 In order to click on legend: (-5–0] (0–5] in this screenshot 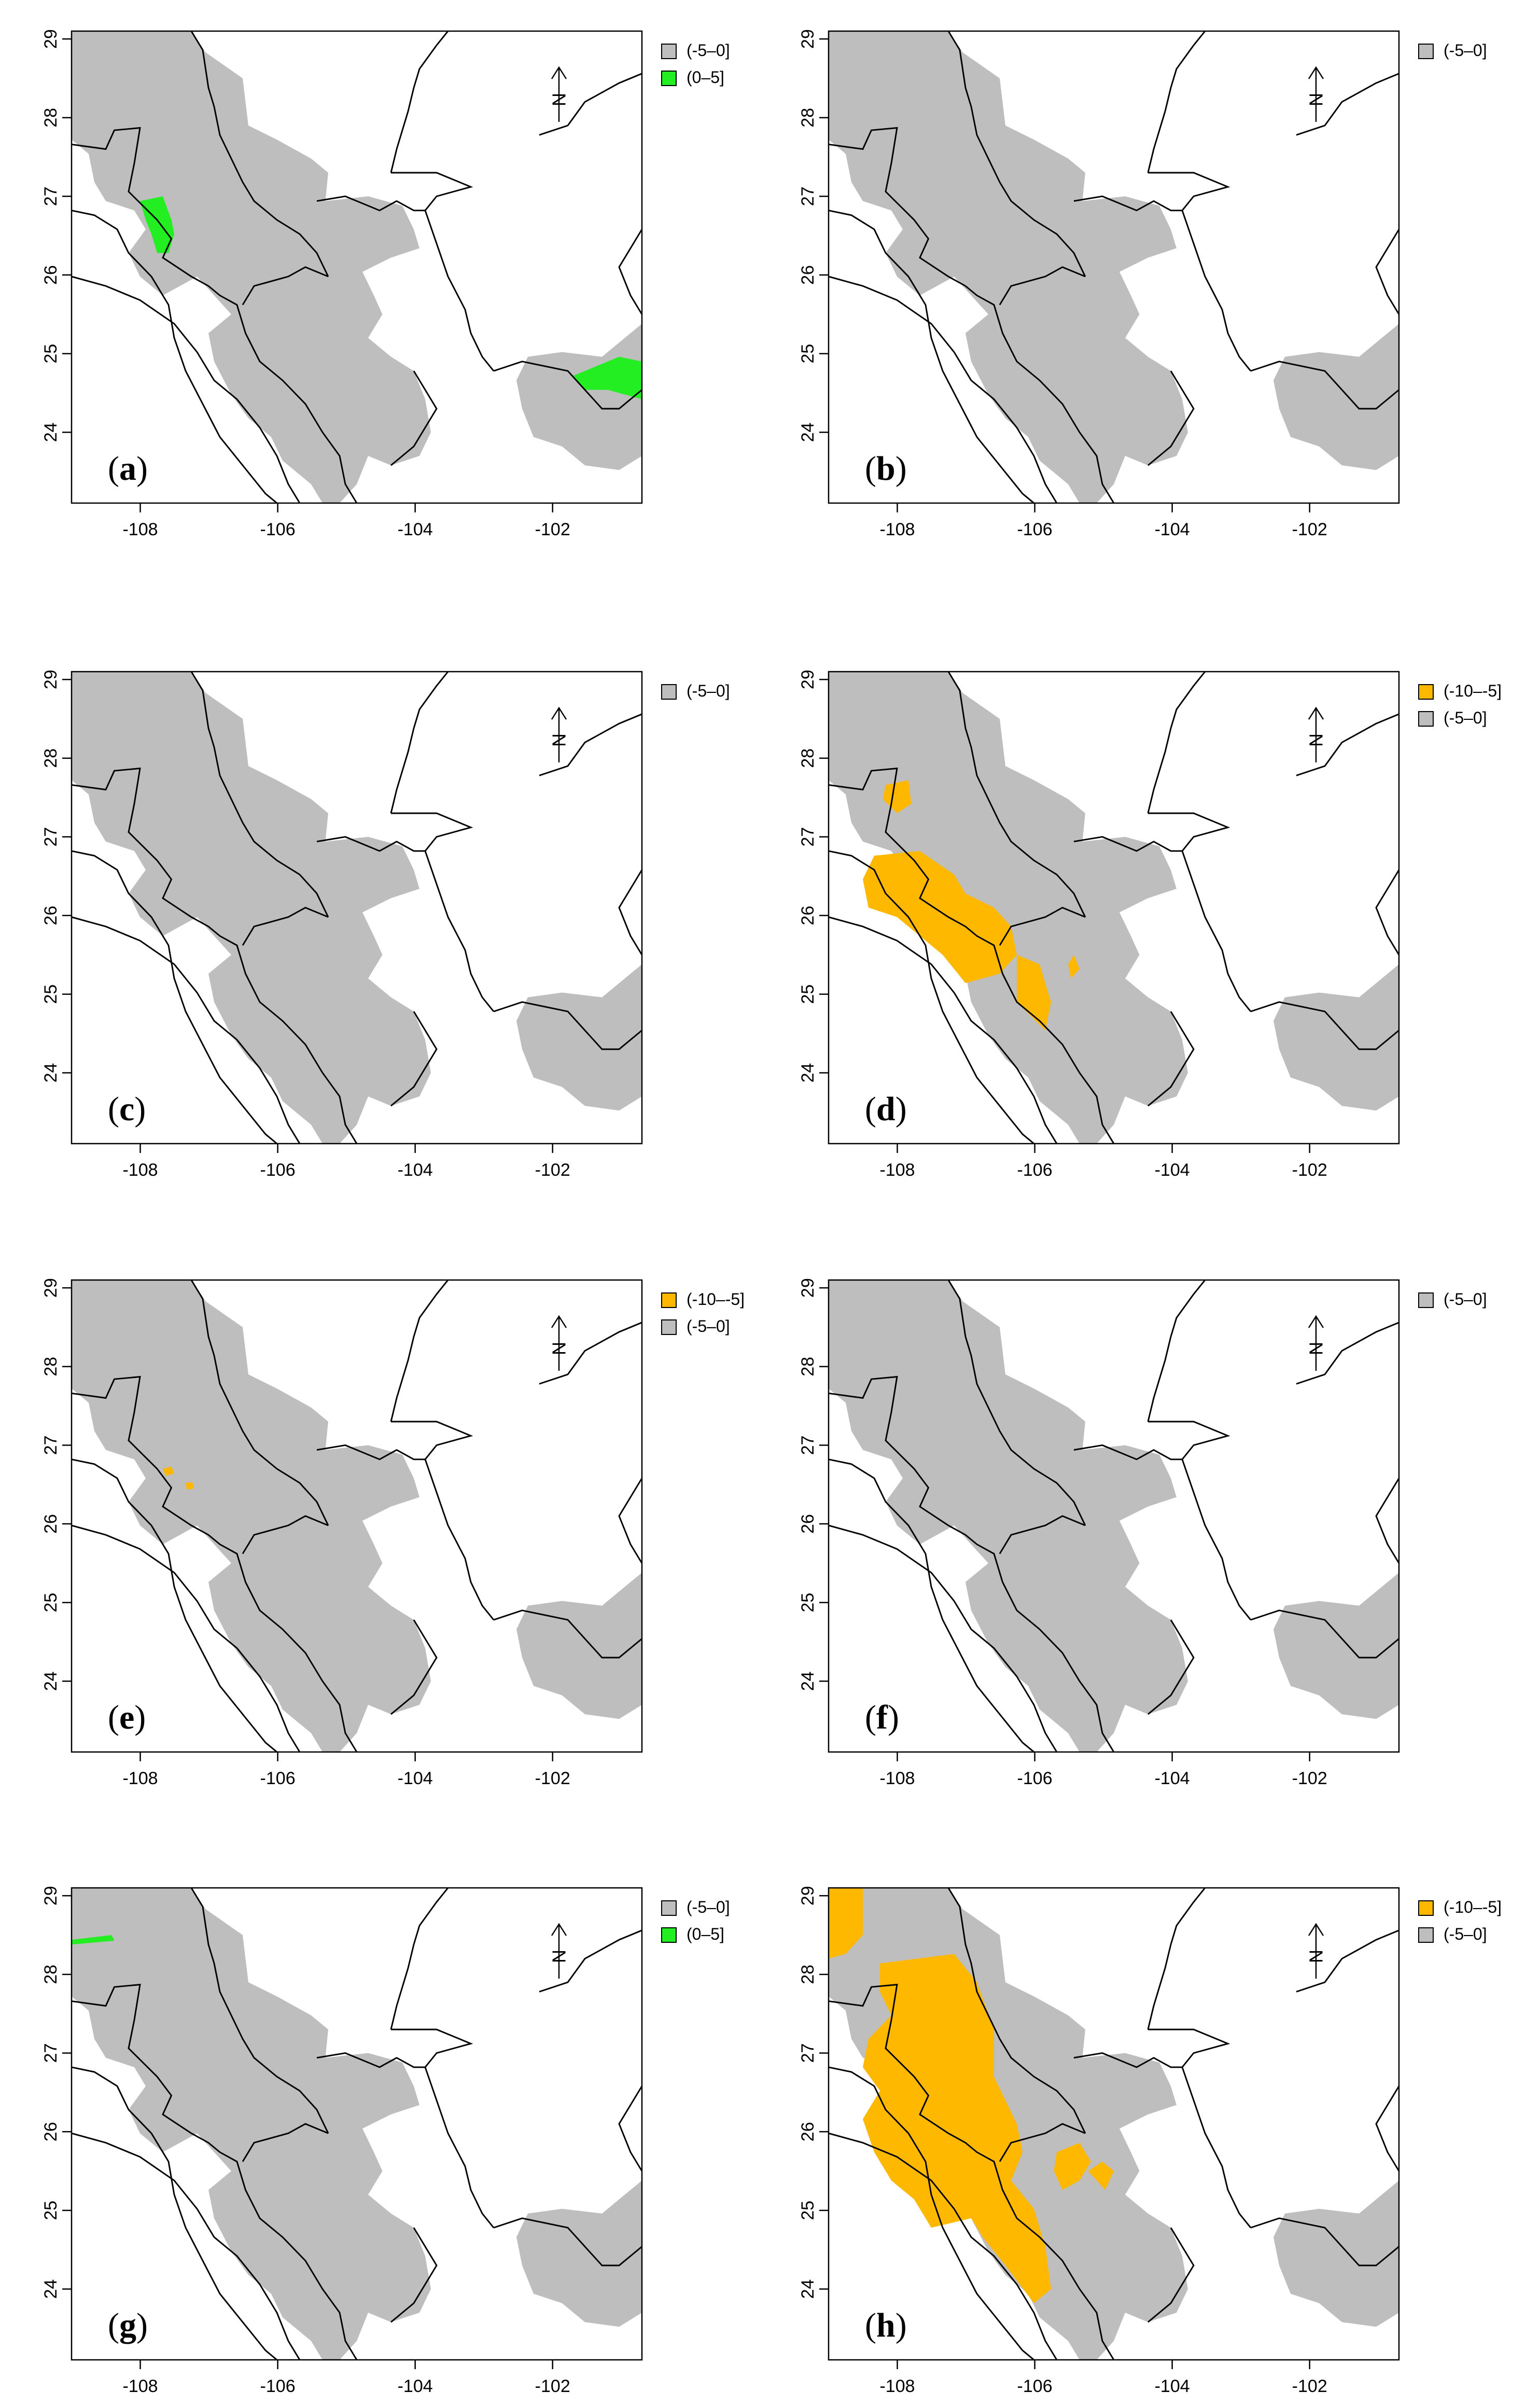, I will do `click(695, 64)`.